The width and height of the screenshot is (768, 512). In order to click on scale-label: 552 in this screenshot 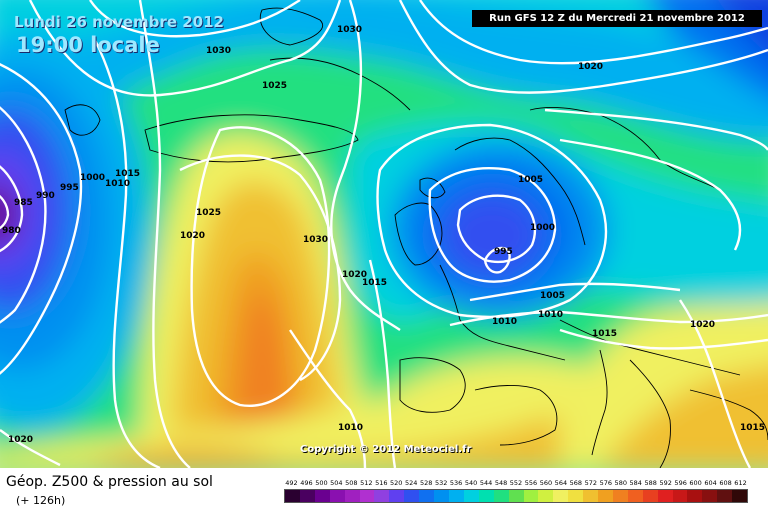, I will do `click(516, 483)`.